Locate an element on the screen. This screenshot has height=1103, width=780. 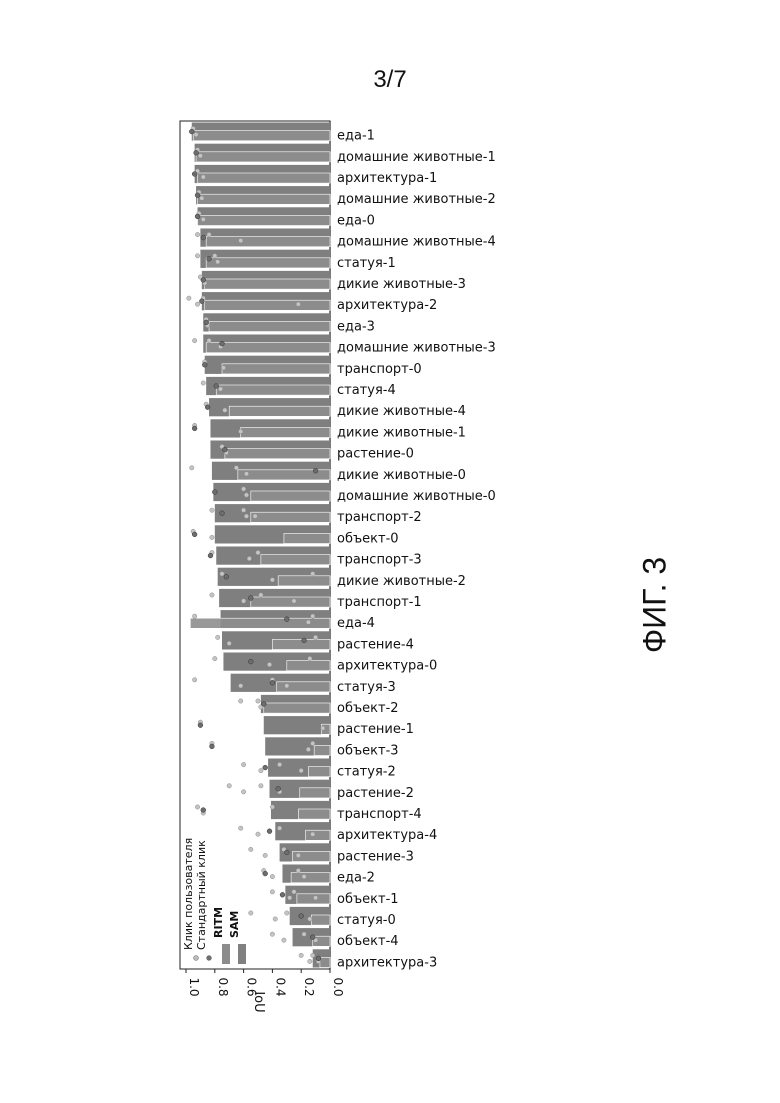
category-label: объект-4 is located at coordinates (368, 941).